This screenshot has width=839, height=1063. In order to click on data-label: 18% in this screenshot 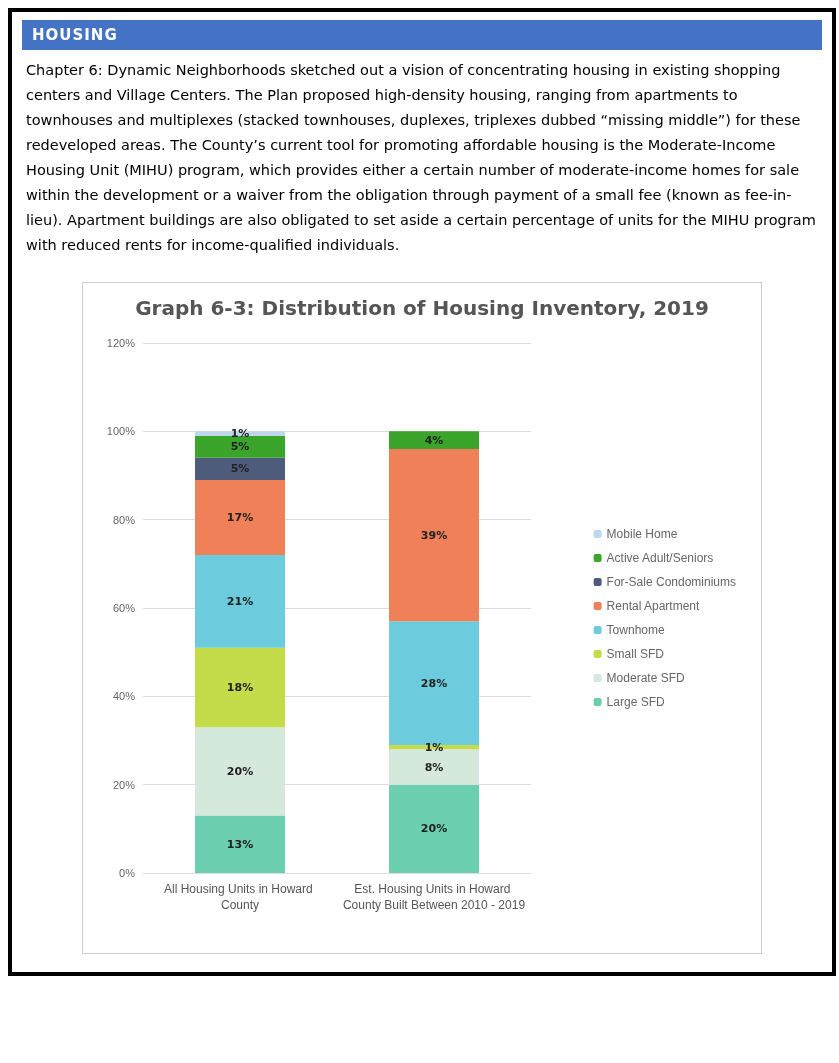, I will do `click(240, 687)`.